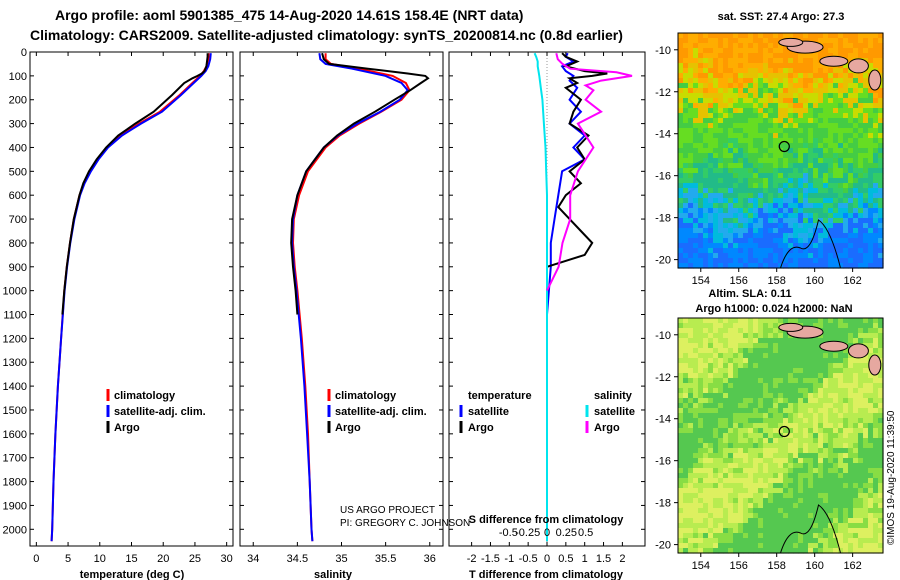  I want to click on island-outline, so click(875, 80).